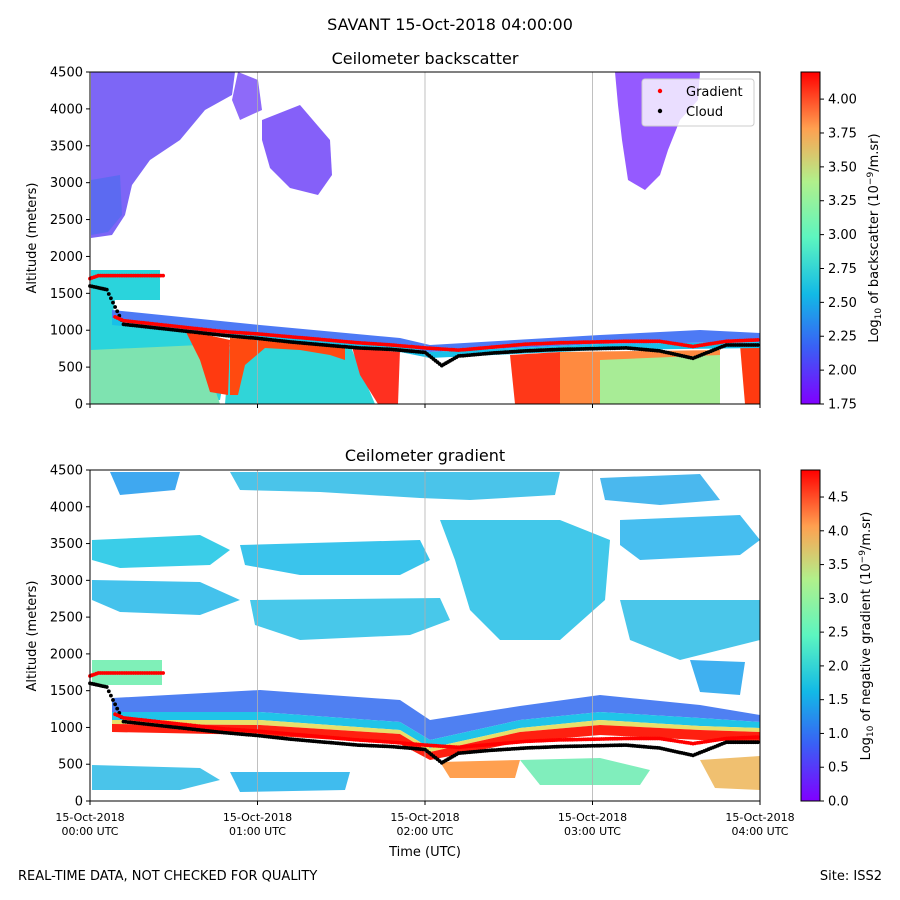 This screenshot has height=900, width=900. I want to click on colorbar-tick-label: 3.5, so click(838, 565).